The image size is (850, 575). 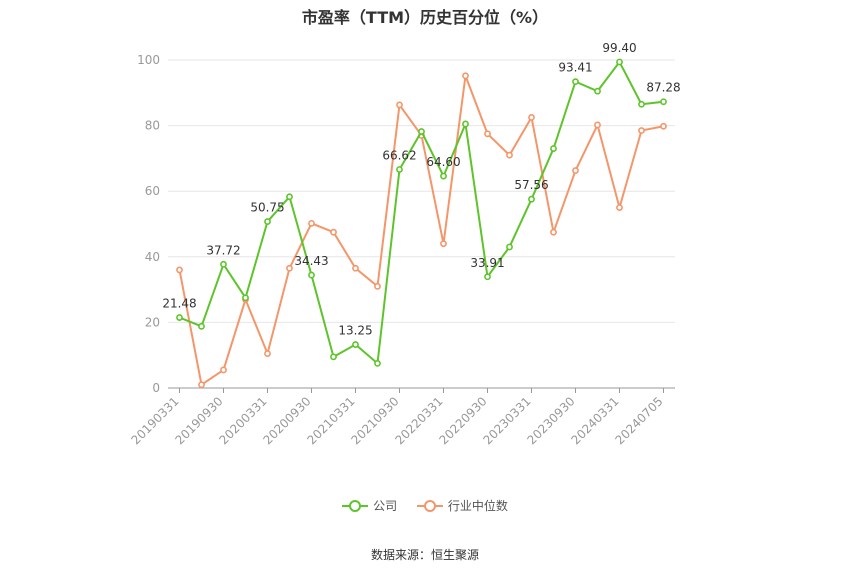 I want to click on data-label: 50.75, so click(x=267, y=208).